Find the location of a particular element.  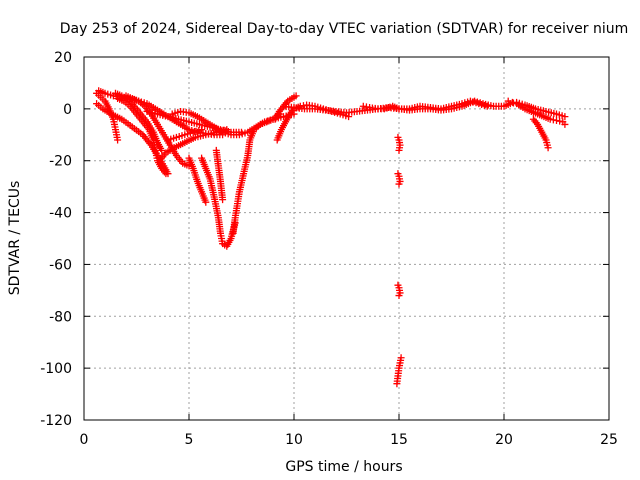

y-tick-label: -40 is located at coordinates (60, 214).